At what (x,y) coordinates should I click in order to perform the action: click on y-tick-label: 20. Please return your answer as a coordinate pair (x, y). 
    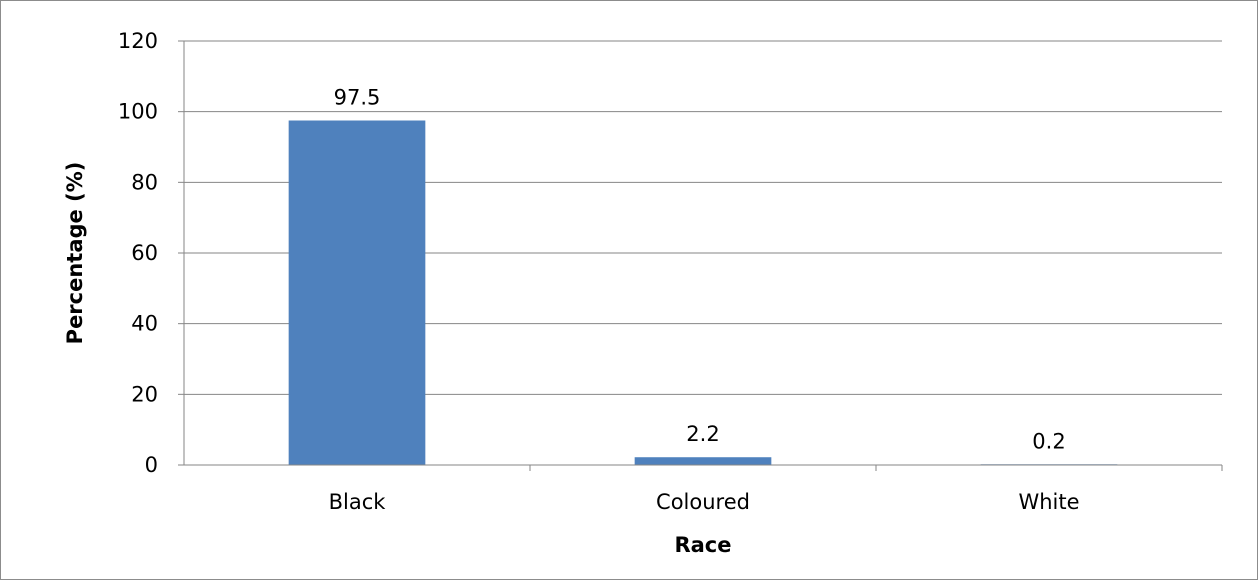
    Looking at the image, I should click on (144, 394).